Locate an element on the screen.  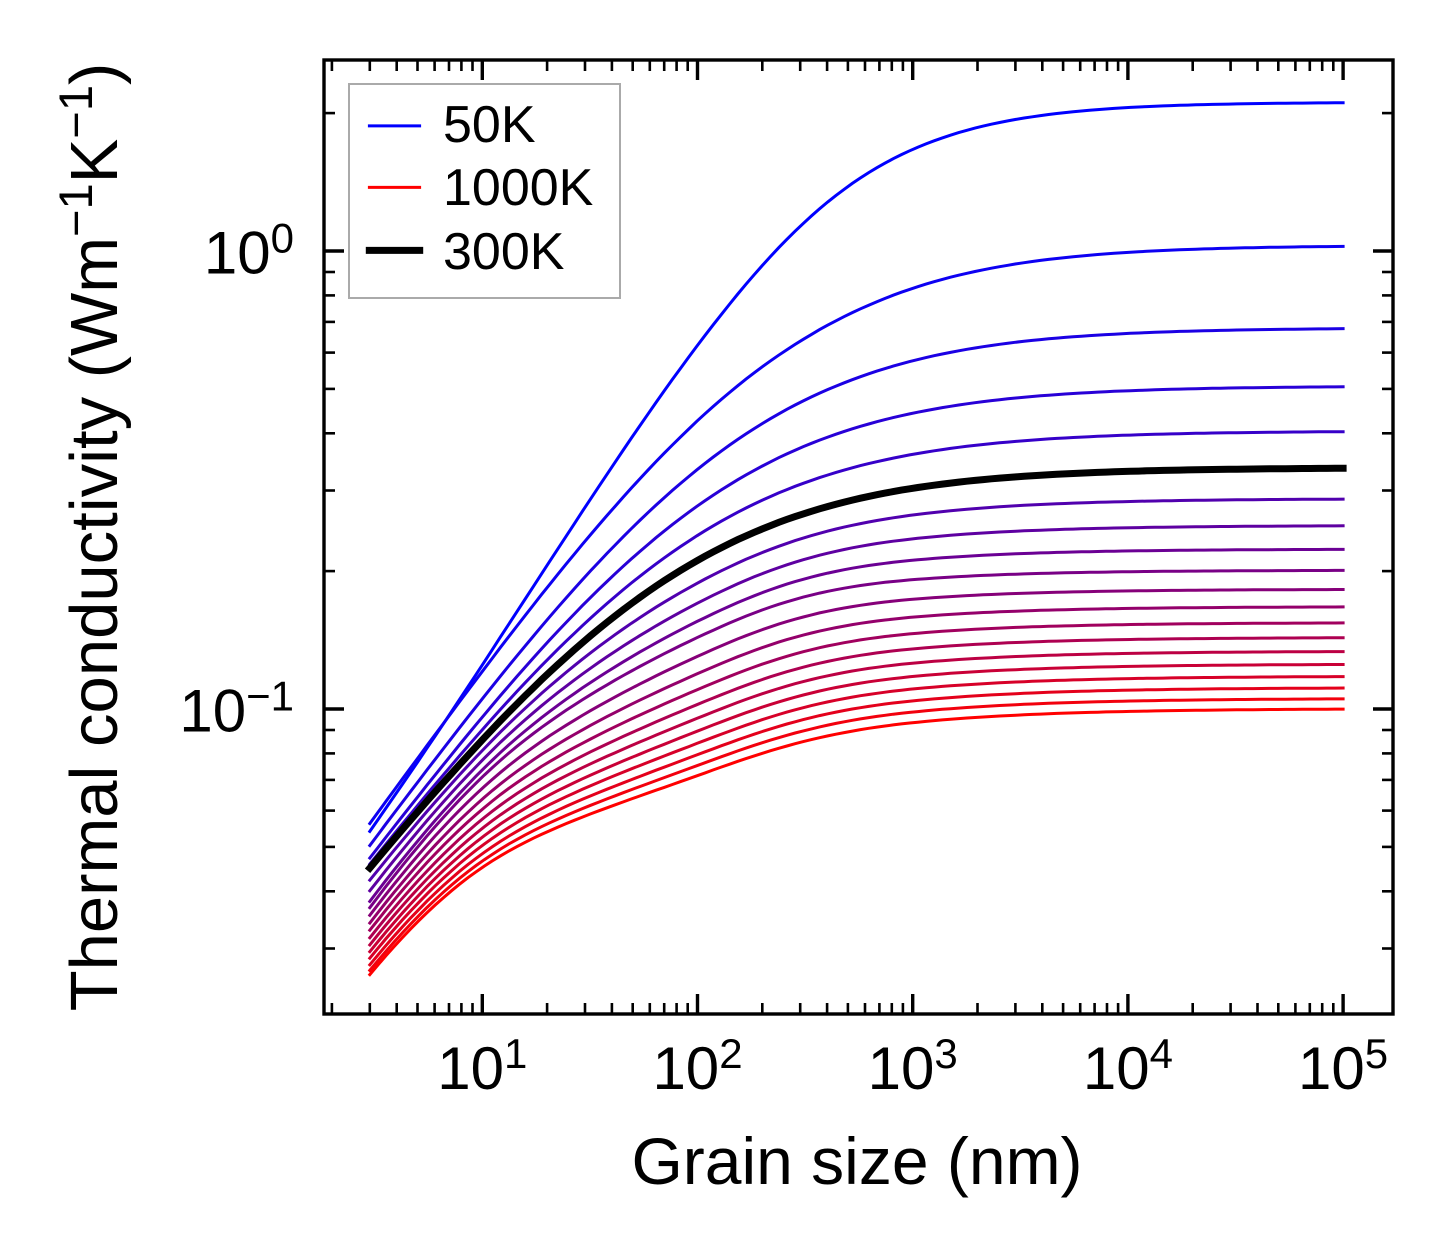
svg-text: 50K is located at coordinates (489, 125).